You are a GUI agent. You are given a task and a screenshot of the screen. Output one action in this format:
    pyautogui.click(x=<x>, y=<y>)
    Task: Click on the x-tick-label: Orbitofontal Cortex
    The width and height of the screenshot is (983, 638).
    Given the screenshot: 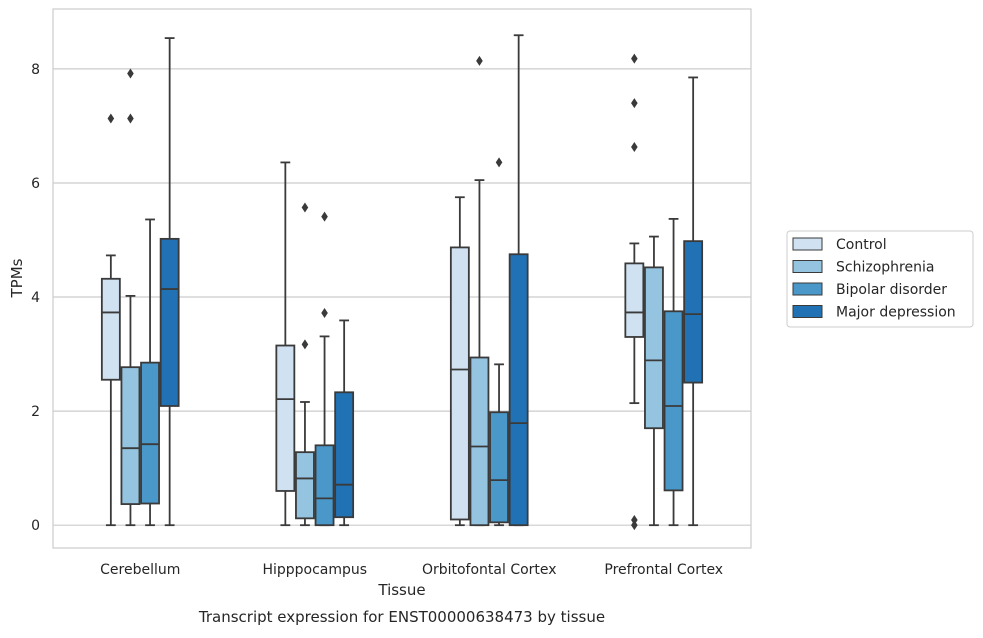 What is the action you would take?
    pyautogui.click(x=489, y=570)
    